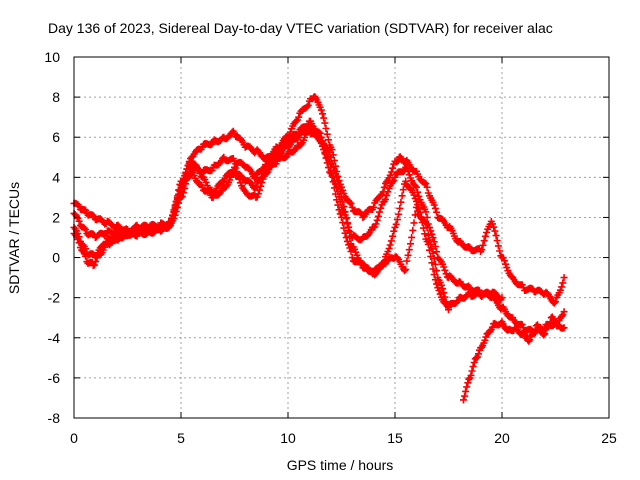 This screenshot has width=640, height=480. What do you see at coordinates (56, 97) in the screenshot?
I see `y-tick-label: 8` at bounding box center [56, 97].